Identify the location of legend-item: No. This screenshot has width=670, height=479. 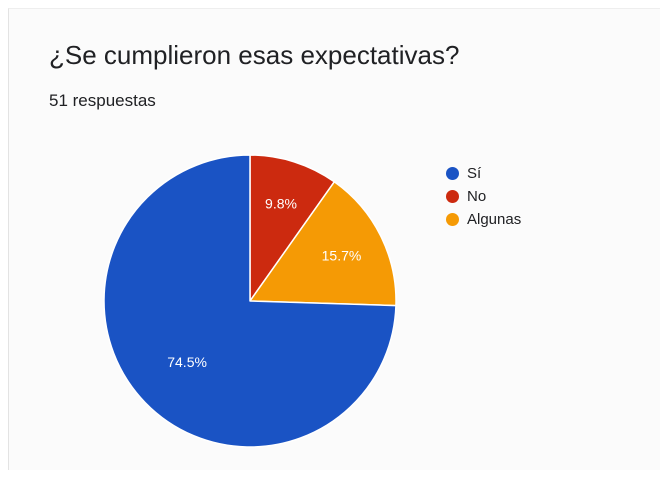
(483, 196).